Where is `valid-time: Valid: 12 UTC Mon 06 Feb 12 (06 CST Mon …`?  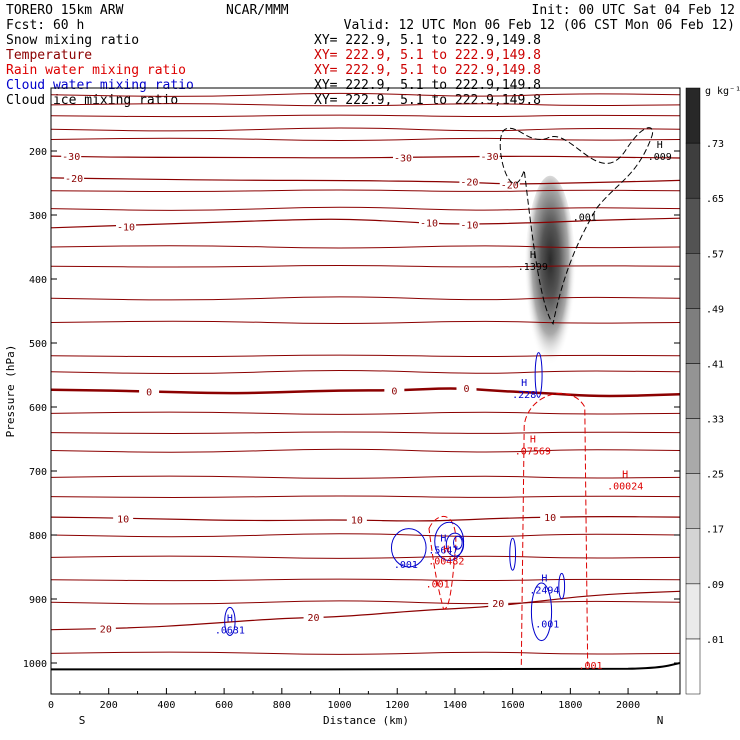 valid-time: Valid: 12 UTC Mon 06 Feb 12 (06 CST Mon … is located at coordinates (539, 25).